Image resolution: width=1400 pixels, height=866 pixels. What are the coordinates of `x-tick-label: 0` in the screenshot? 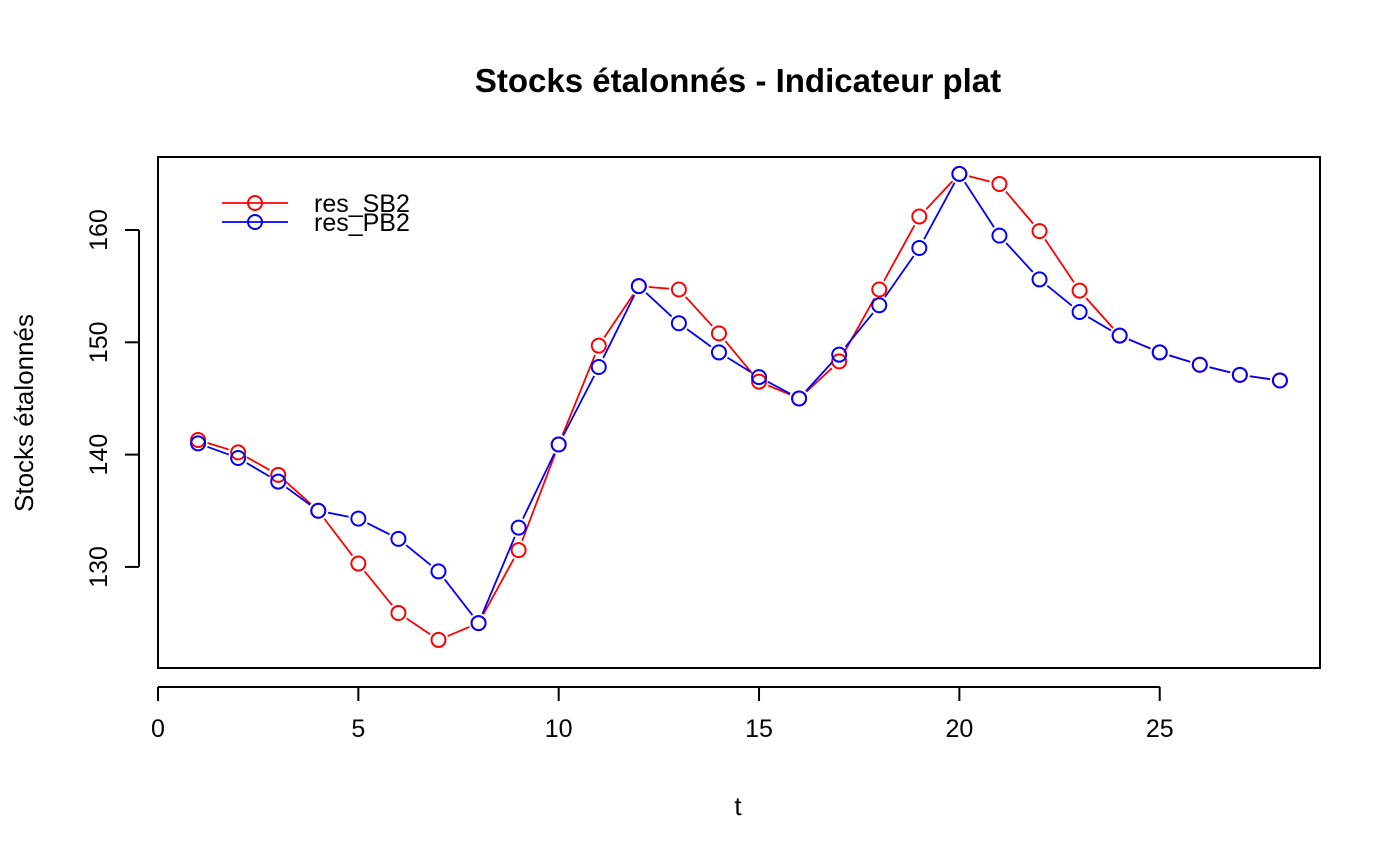 It's located at (158, 729).